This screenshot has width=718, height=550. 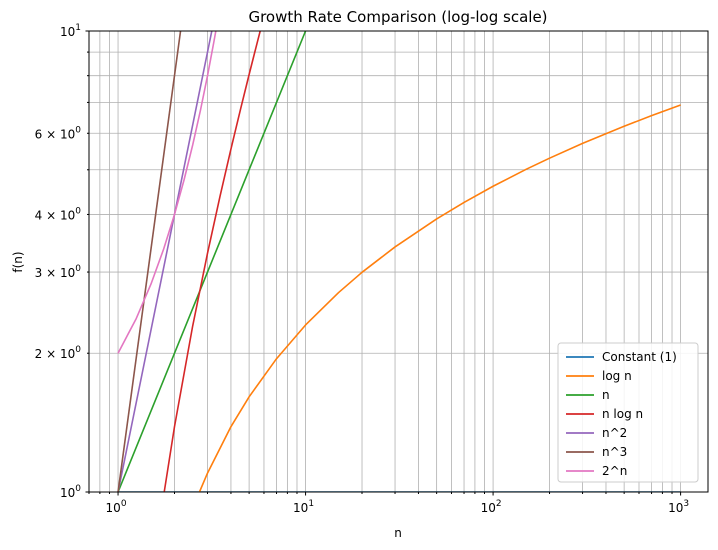 What do you see at coordinates (303, 507) in the screenshot?
I see `x-tick-label: 10¹` at bounding box center [303, 507].